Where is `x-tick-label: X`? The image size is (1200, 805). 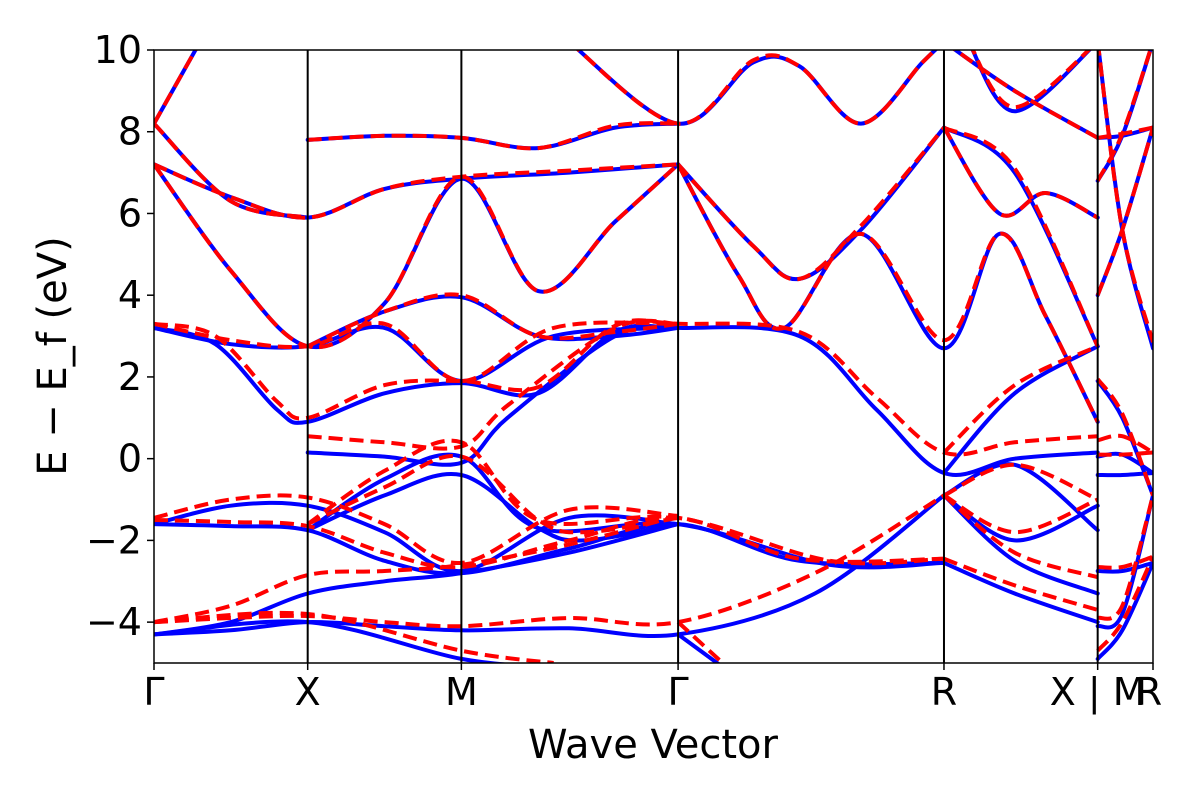 x-tick-label: X is located at coordinates (308, 692).